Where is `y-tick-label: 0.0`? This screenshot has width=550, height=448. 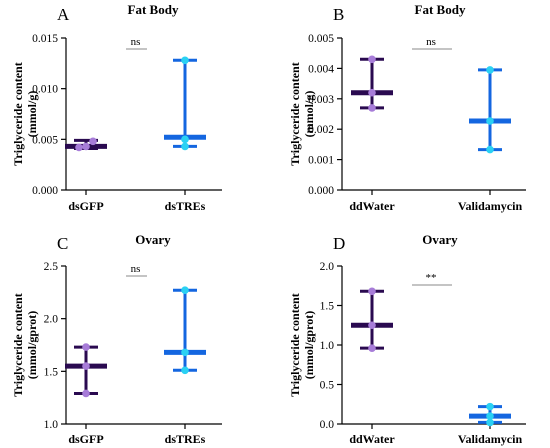
y-tick-label: 0.0 is located at coordinates (327, 425).